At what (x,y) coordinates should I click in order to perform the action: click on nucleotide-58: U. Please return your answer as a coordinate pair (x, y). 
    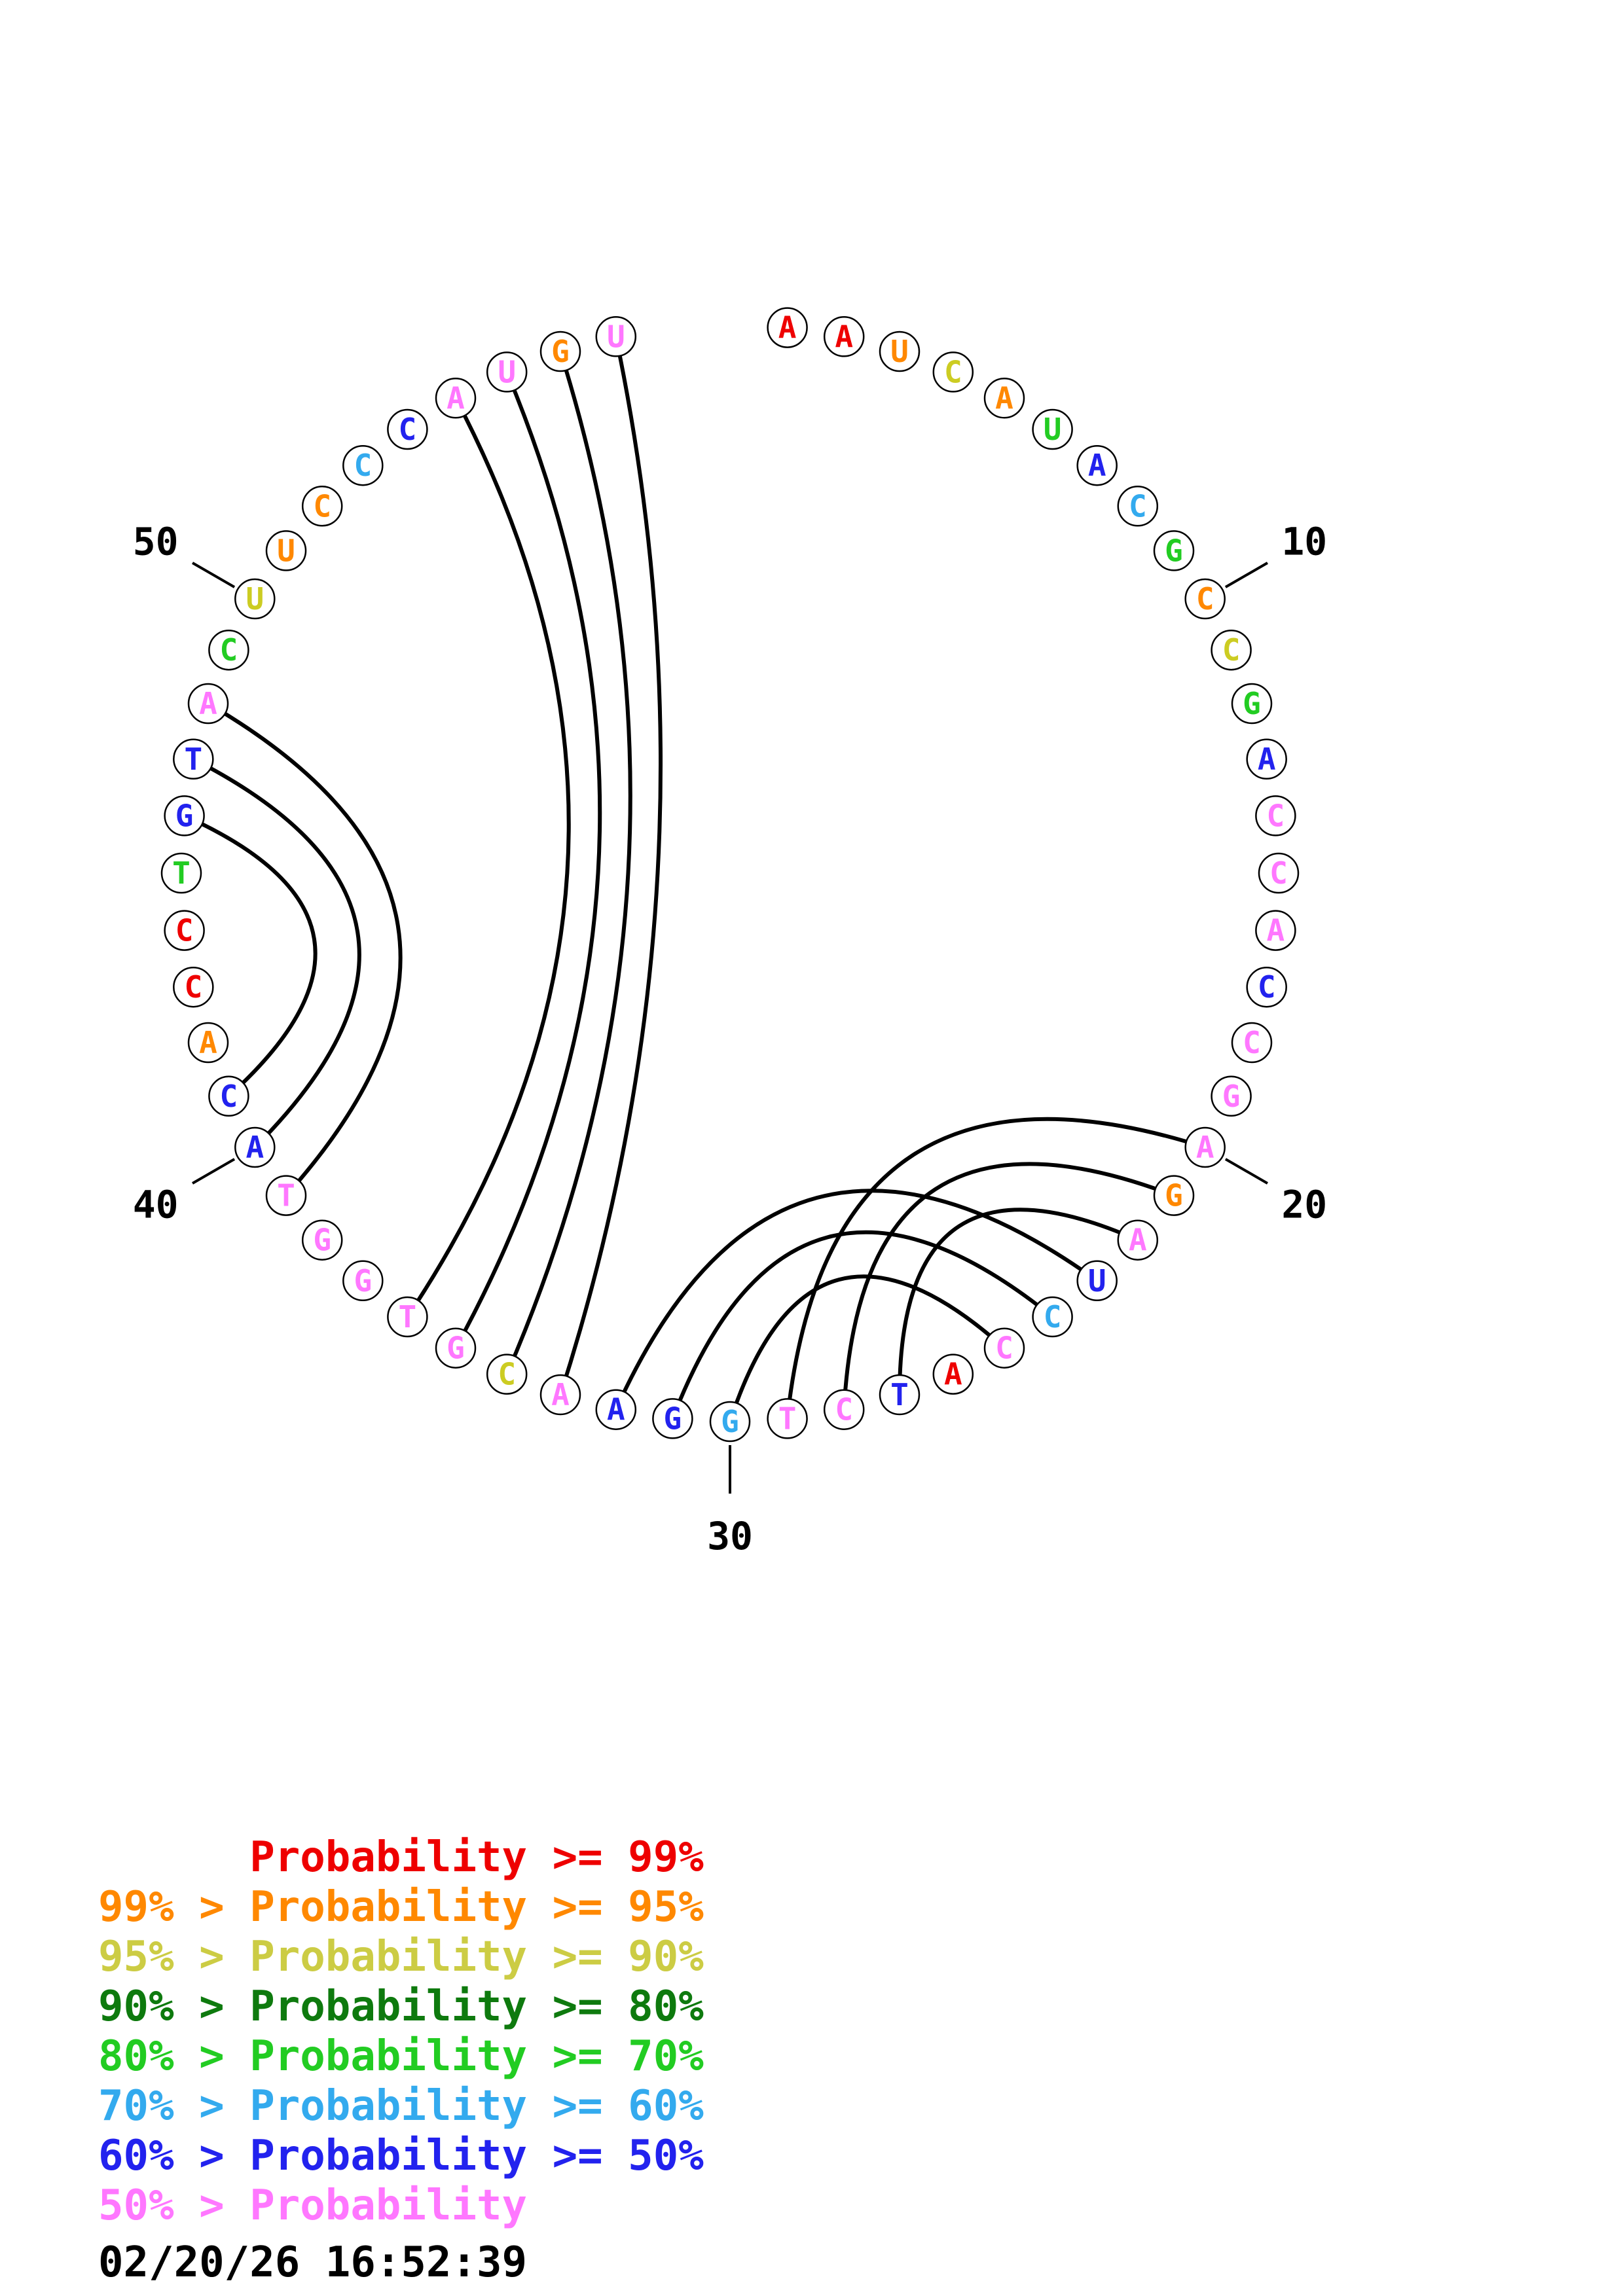
    Looking at the image, I should click on (616, 336).